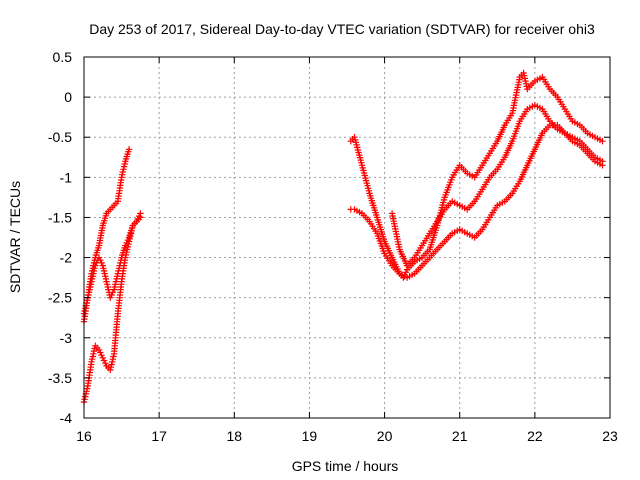 This screenshot has height=480, width=640. What do you see at coordinates (66, 258) in the screenshot?
I see `y-tick-label: -2` at bounding box center [66, 258].